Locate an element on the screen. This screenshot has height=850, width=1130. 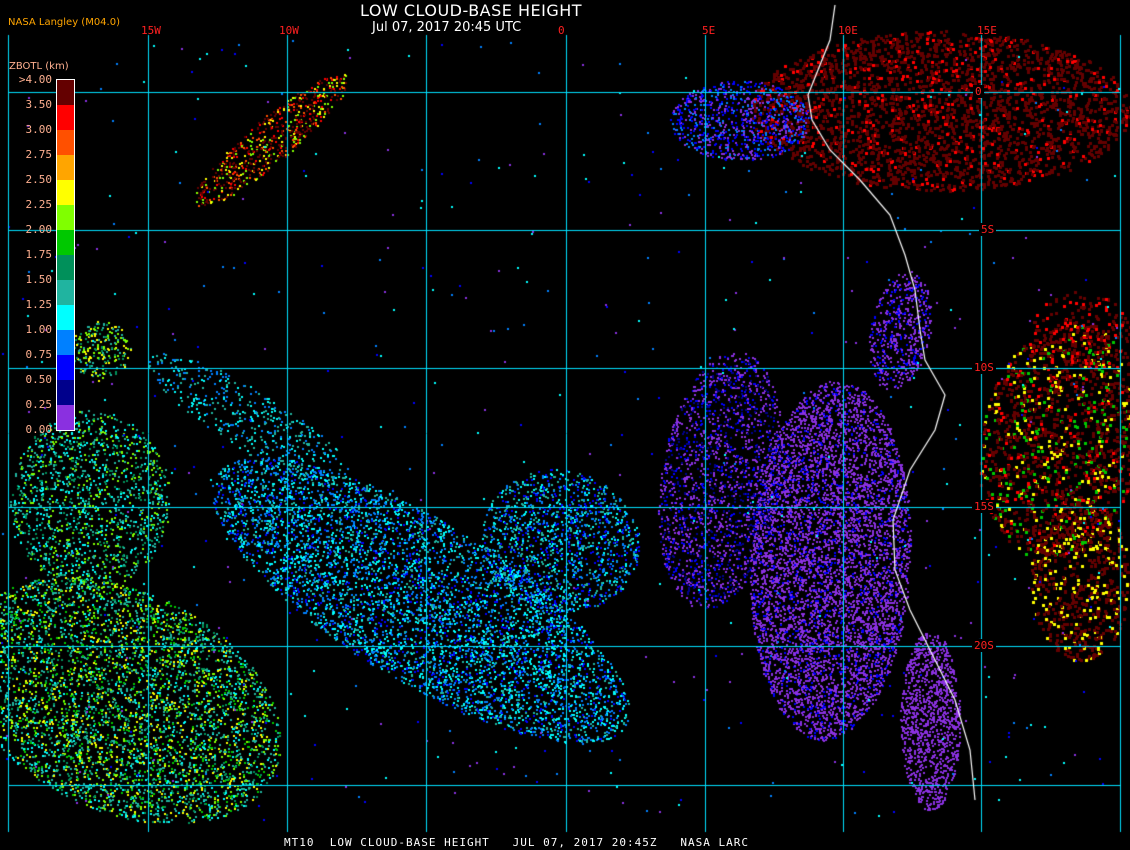
lon-label: 5E is located at coordinates (709, 30).